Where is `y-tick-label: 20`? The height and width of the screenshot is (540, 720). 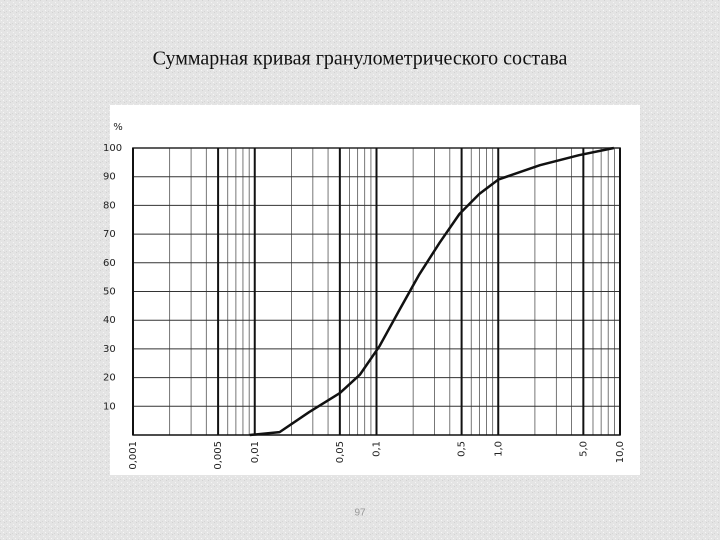 y-tick-label: 20 is located at coordinates (109, 378).